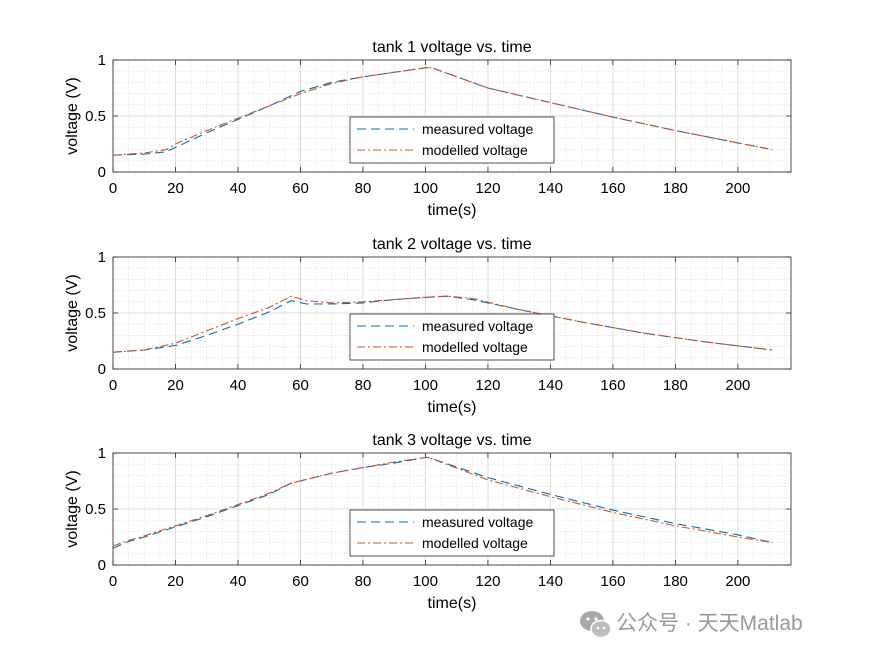  Describe the element at coordinates (451, 440) in the screenshot. I see `chart-title: tank 3 voltage vs. time` at that location.